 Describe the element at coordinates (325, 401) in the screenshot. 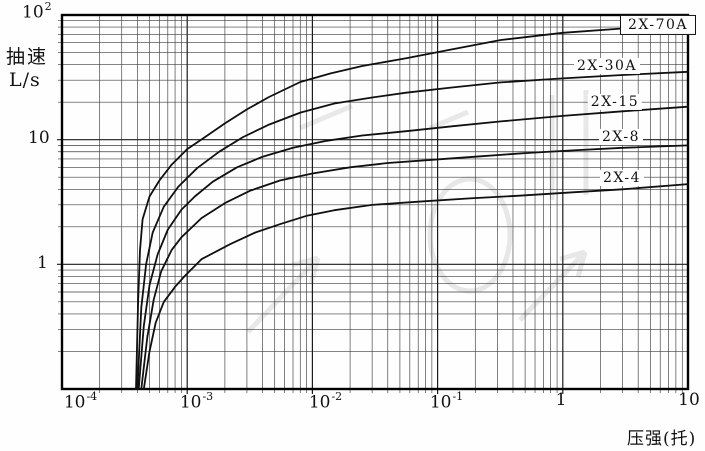

I see `x-tick-1e-2: 10⁻²` at that location.